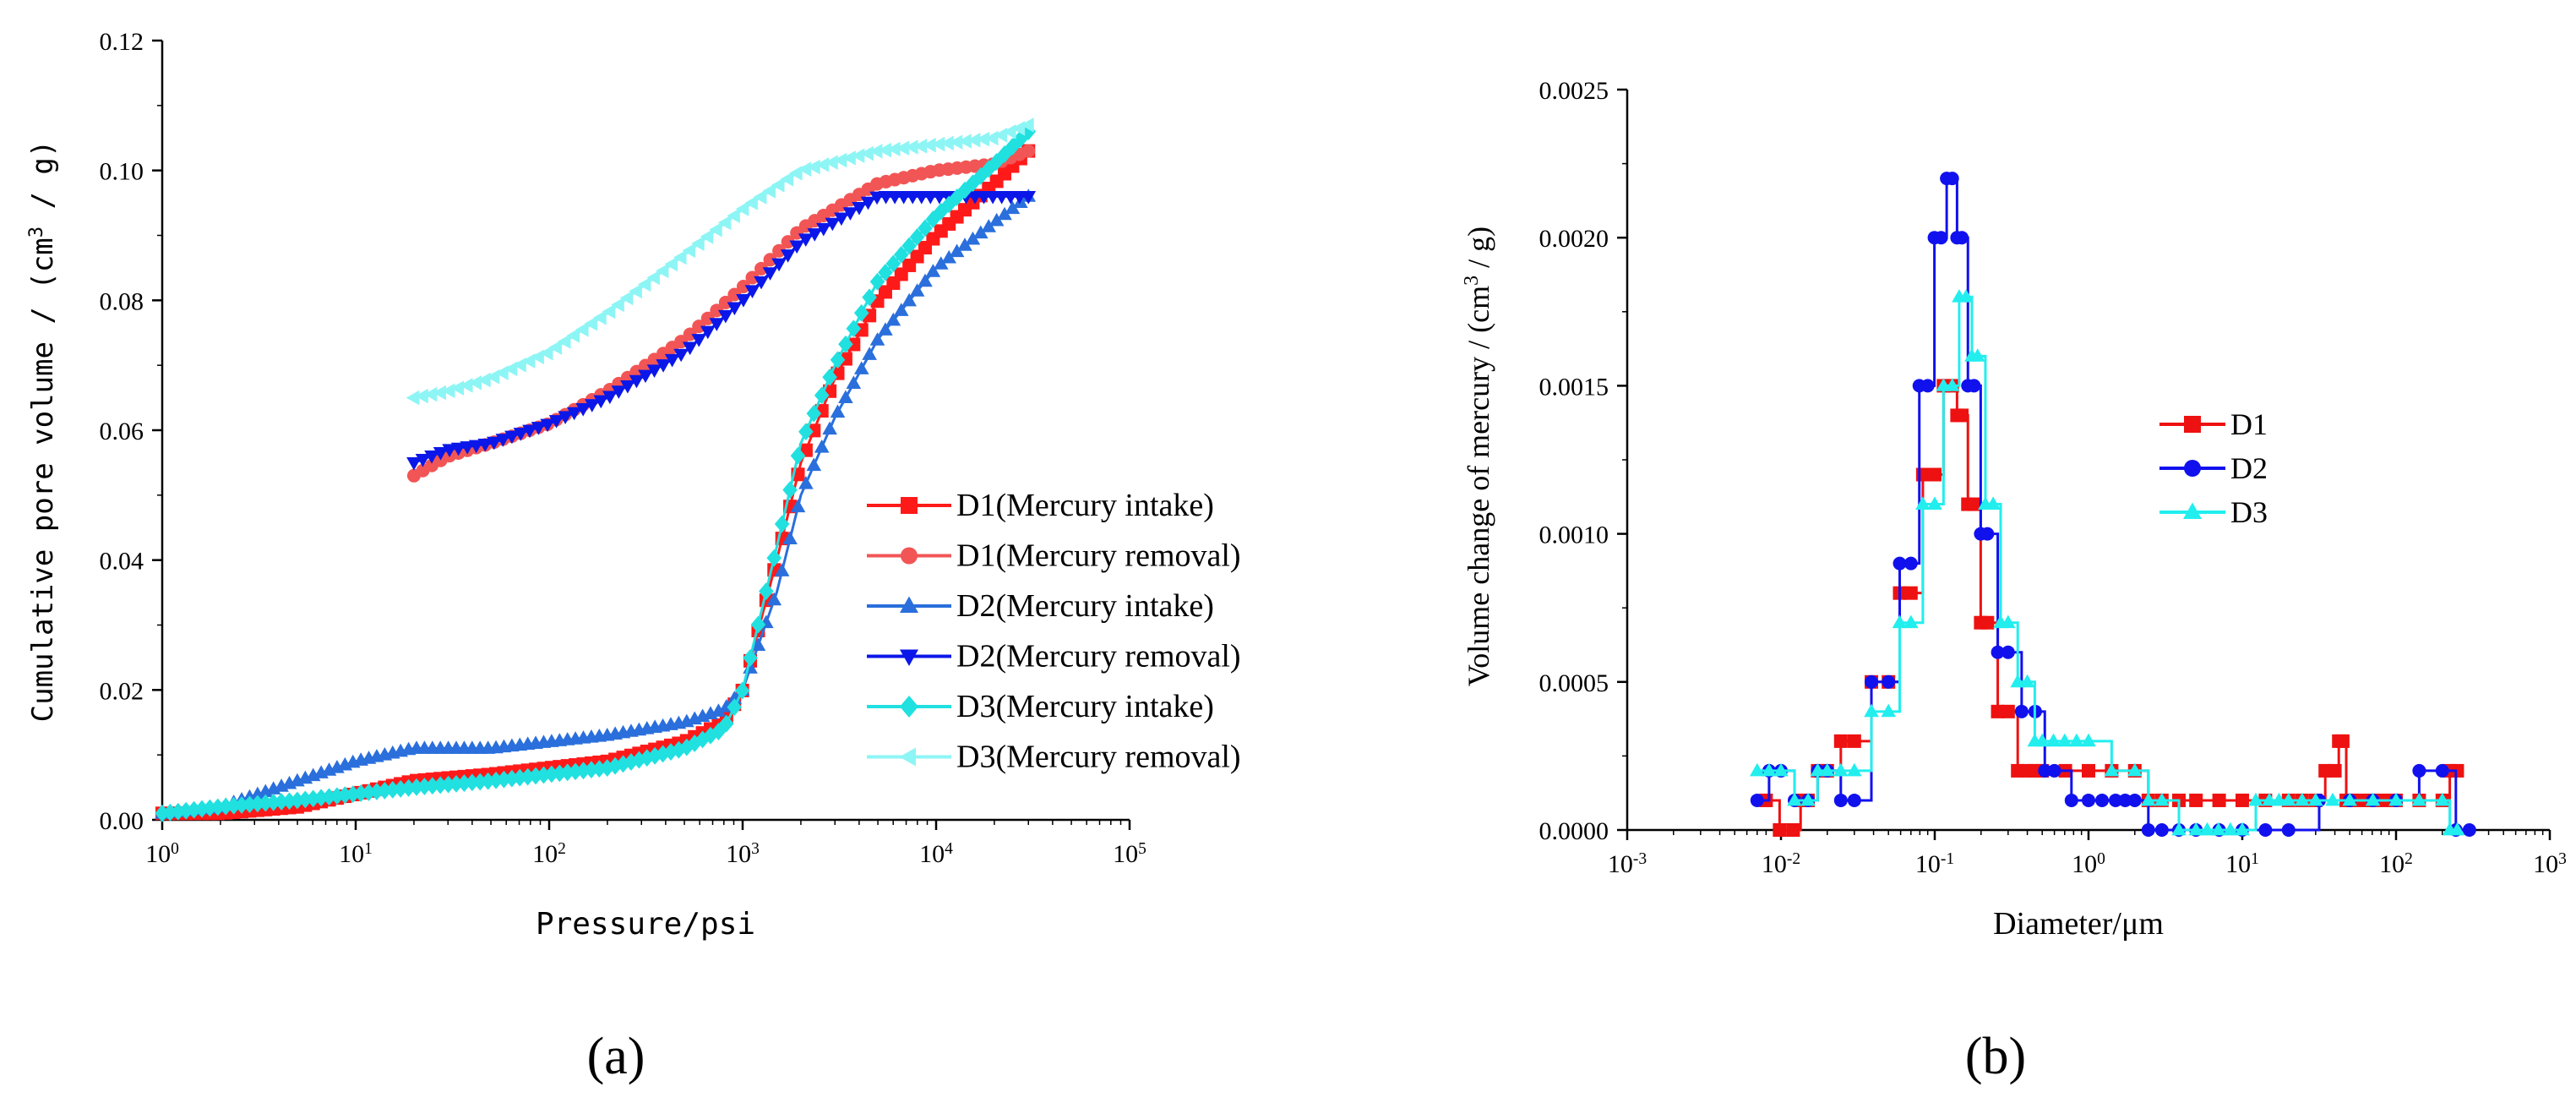 The image size is (2576, 1103). What do you see at coordinates (356, 855) in the screenshot?
I see `x-tick-label: 10¹` at bounding box center [356, 855].